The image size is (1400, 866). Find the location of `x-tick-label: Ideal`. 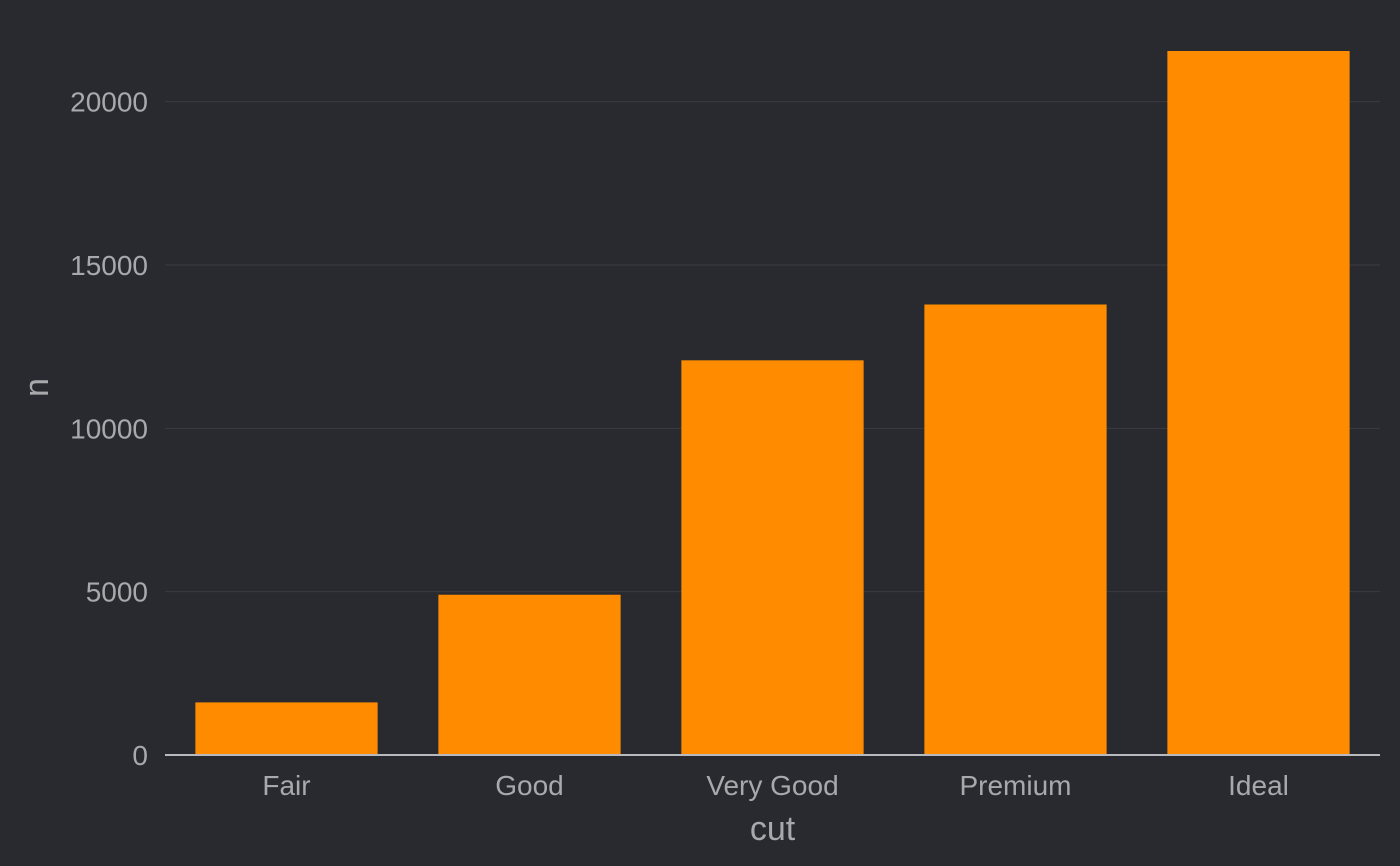

x-tick-label: Ideal is located at coordinates (1258, 785).